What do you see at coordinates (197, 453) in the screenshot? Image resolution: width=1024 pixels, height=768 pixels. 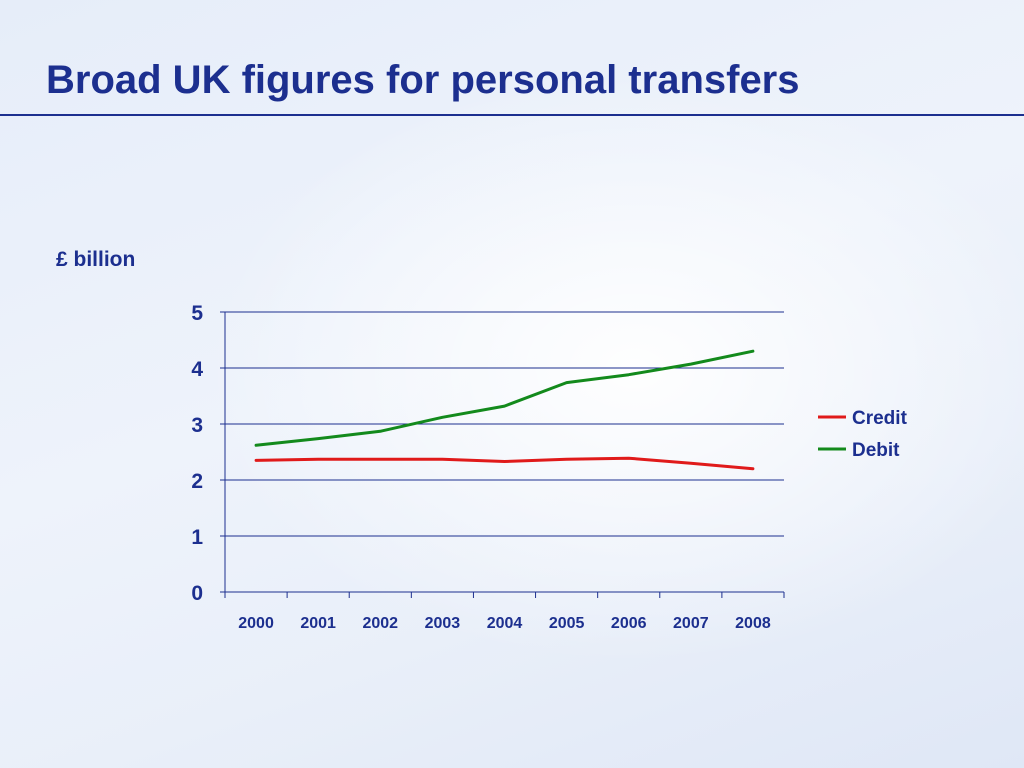 I see `y-axis-tick-labels: 0 1 2 3 4 5` at bounding box center [197, 453].